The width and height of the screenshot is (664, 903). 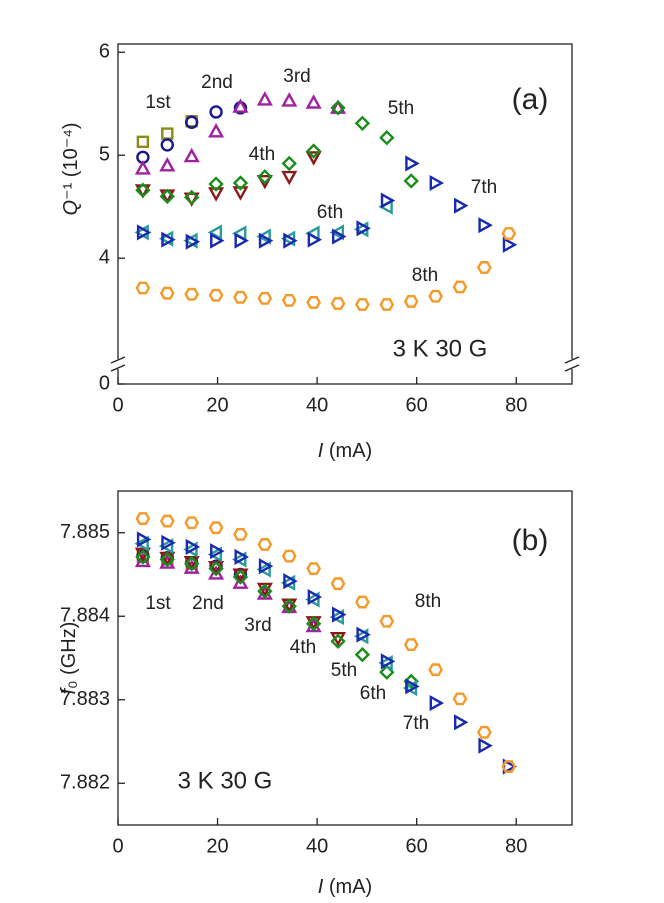 I want to click on series-label: 1st, so click(x=158, y=102).